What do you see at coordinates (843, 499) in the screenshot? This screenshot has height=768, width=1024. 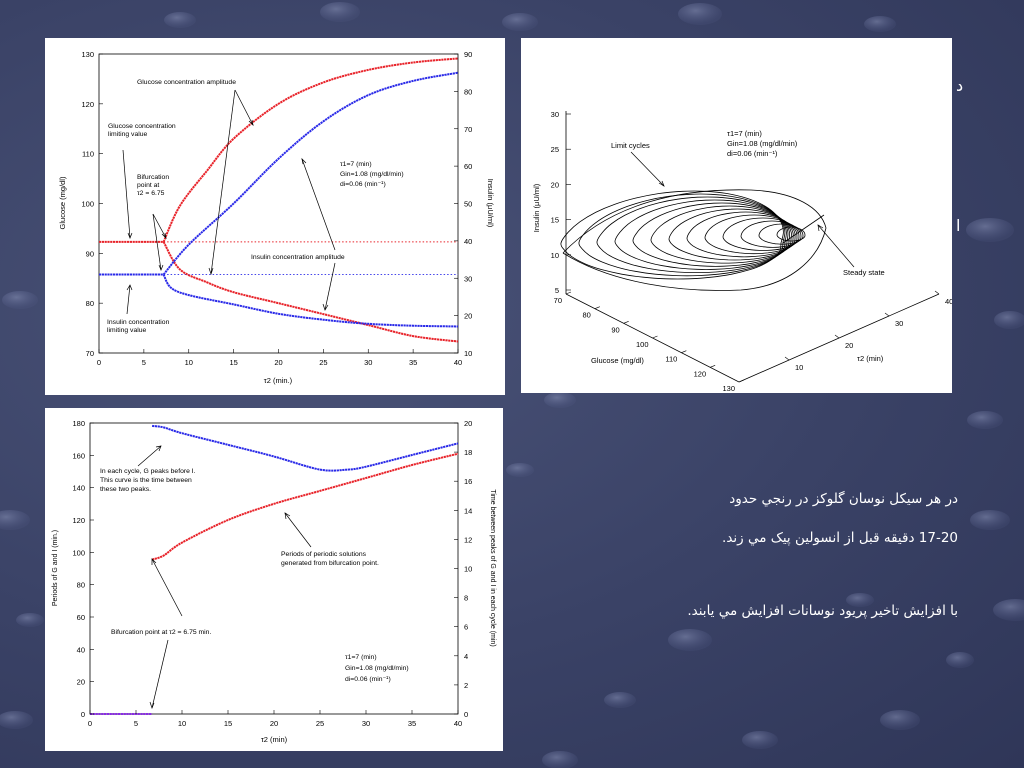 I see `persian-line-1: در هر سيکل نوسان گلوکز در رنجي حدود` at bounding box center [843, 499].